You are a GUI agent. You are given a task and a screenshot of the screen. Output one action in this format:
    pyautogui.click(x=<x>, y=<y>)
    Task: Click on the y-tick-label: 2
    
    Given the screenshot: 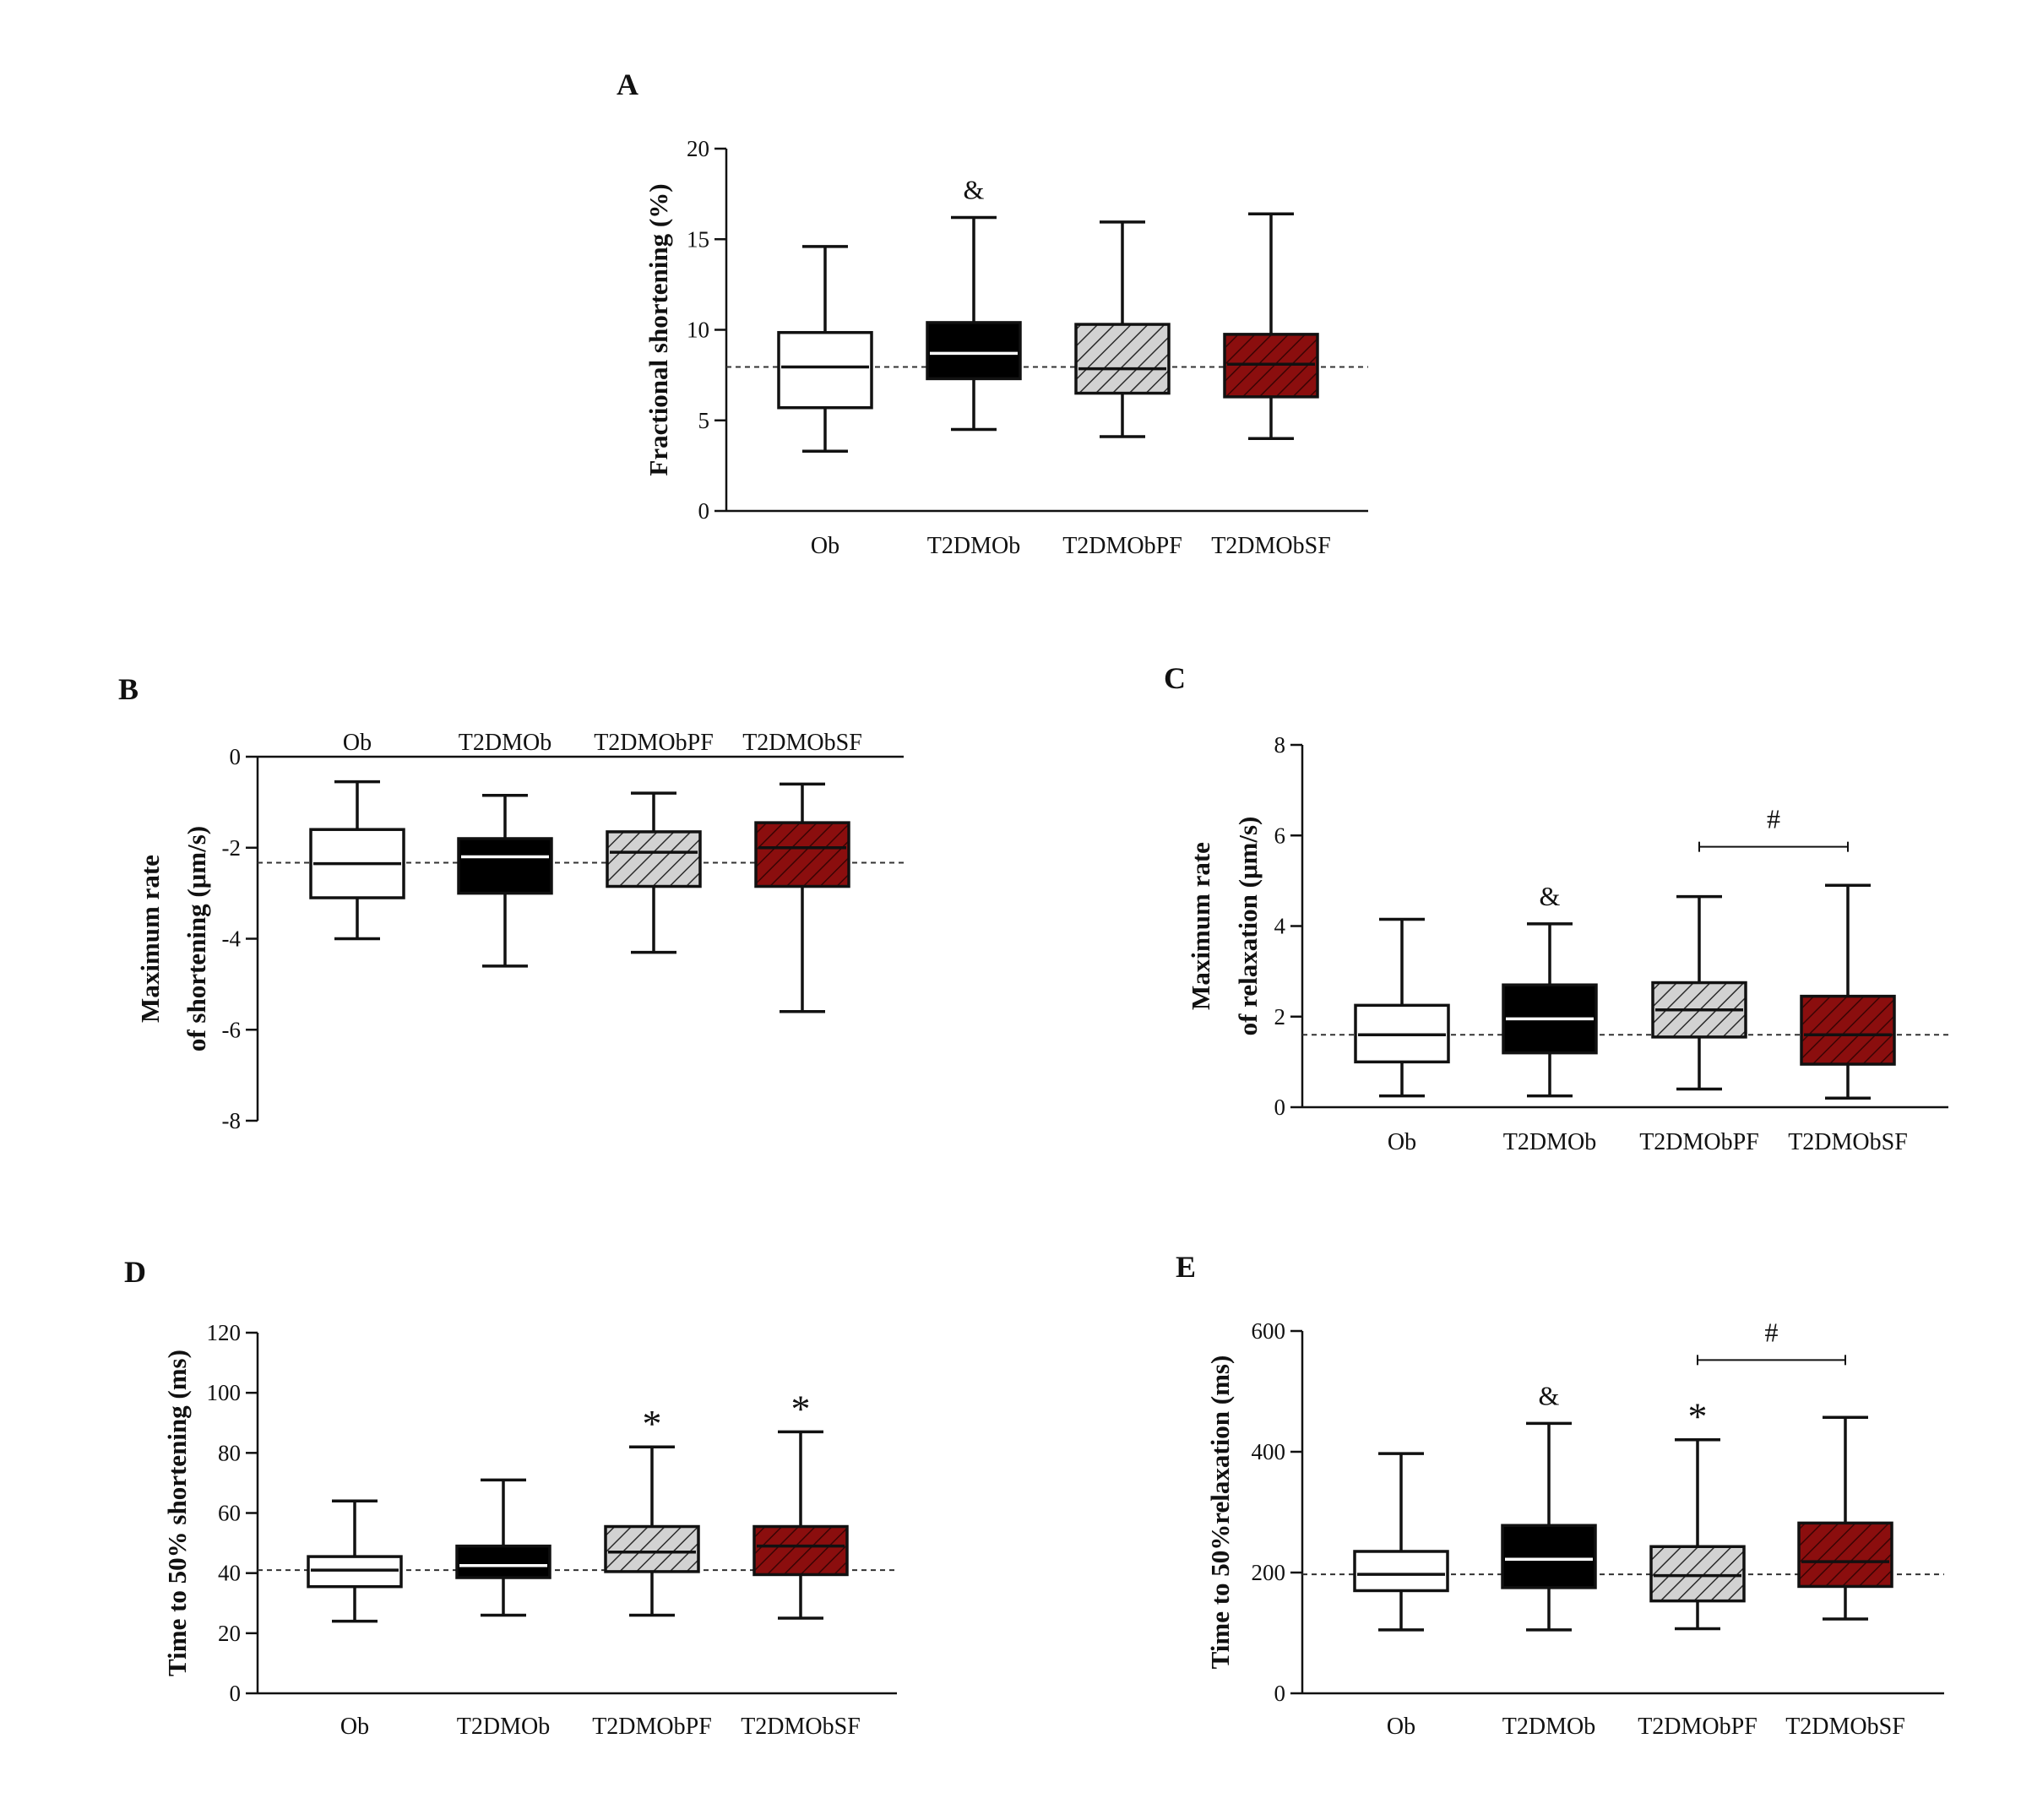 What is the action you would take?
    pyautogui.click(x=1280, y=1017)
    